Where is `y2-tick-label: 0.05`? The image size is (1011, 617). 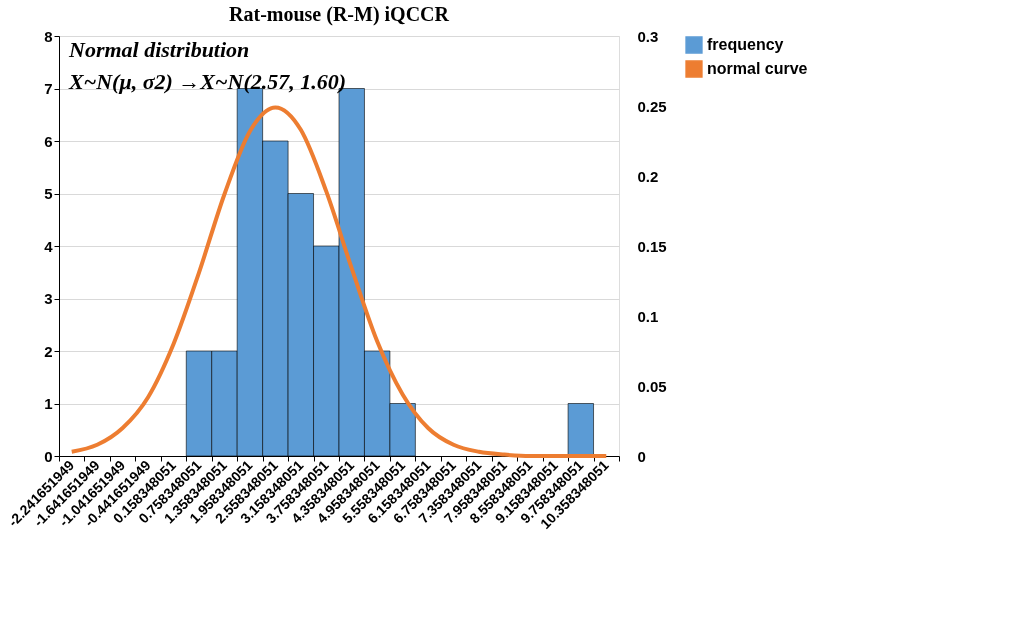 y2-tick-label: 0.05 is located at coordinates (652, 386).